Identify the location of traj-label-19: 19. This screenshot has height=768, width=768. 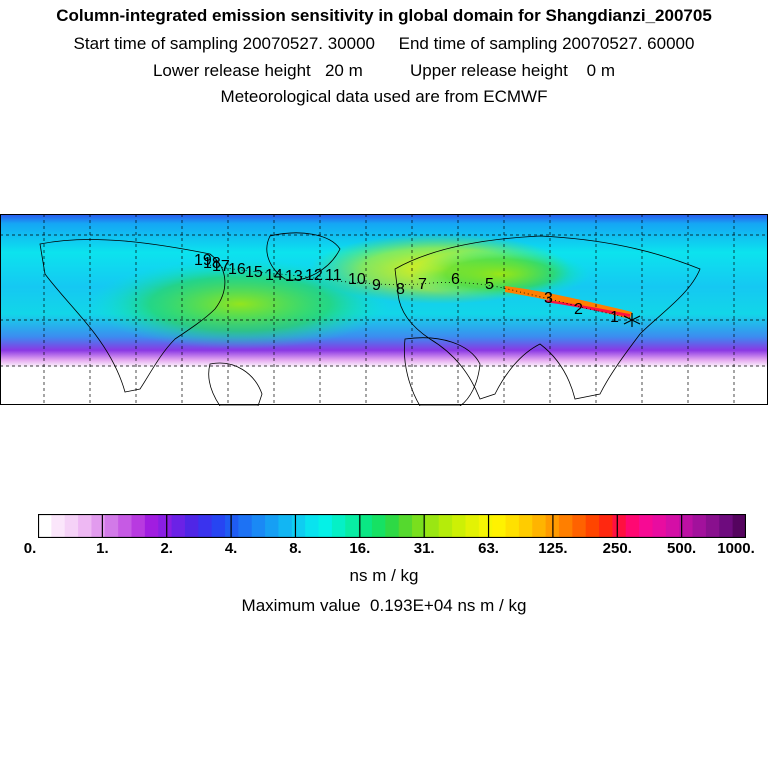
(203, 260).